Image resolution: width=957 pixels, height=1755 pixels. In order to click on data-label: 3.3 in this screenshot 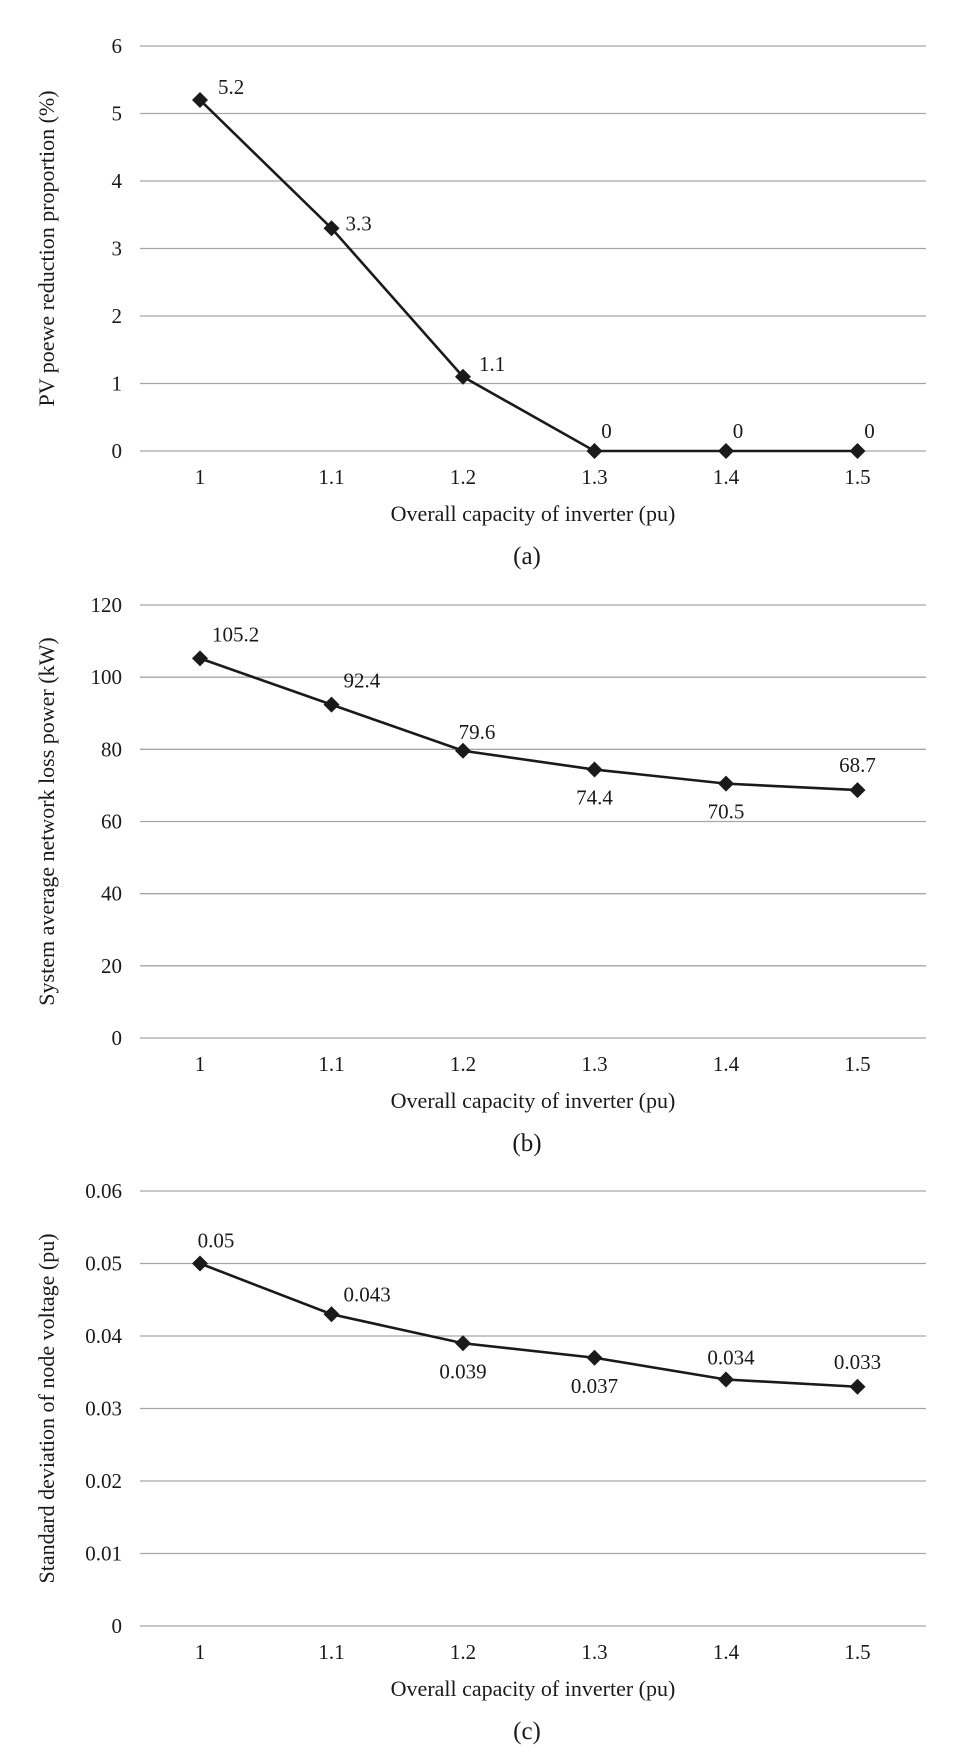, I will do `click(359, 223)`.